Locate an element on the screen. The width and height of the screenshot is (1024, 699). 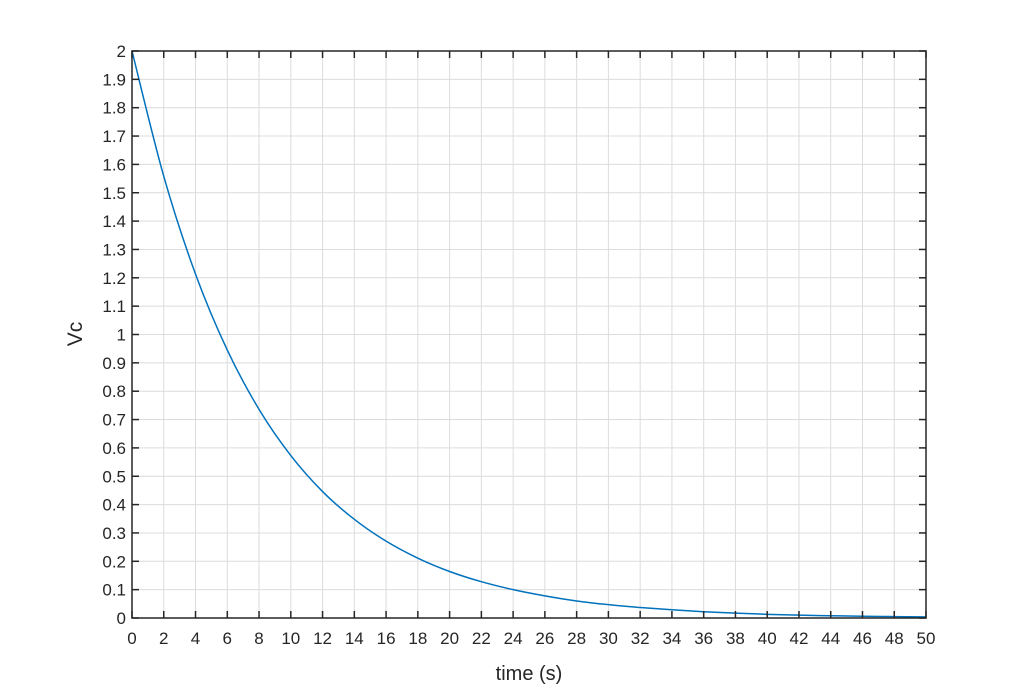
x-tick-label: 6 is located at coordinates (227, 638).